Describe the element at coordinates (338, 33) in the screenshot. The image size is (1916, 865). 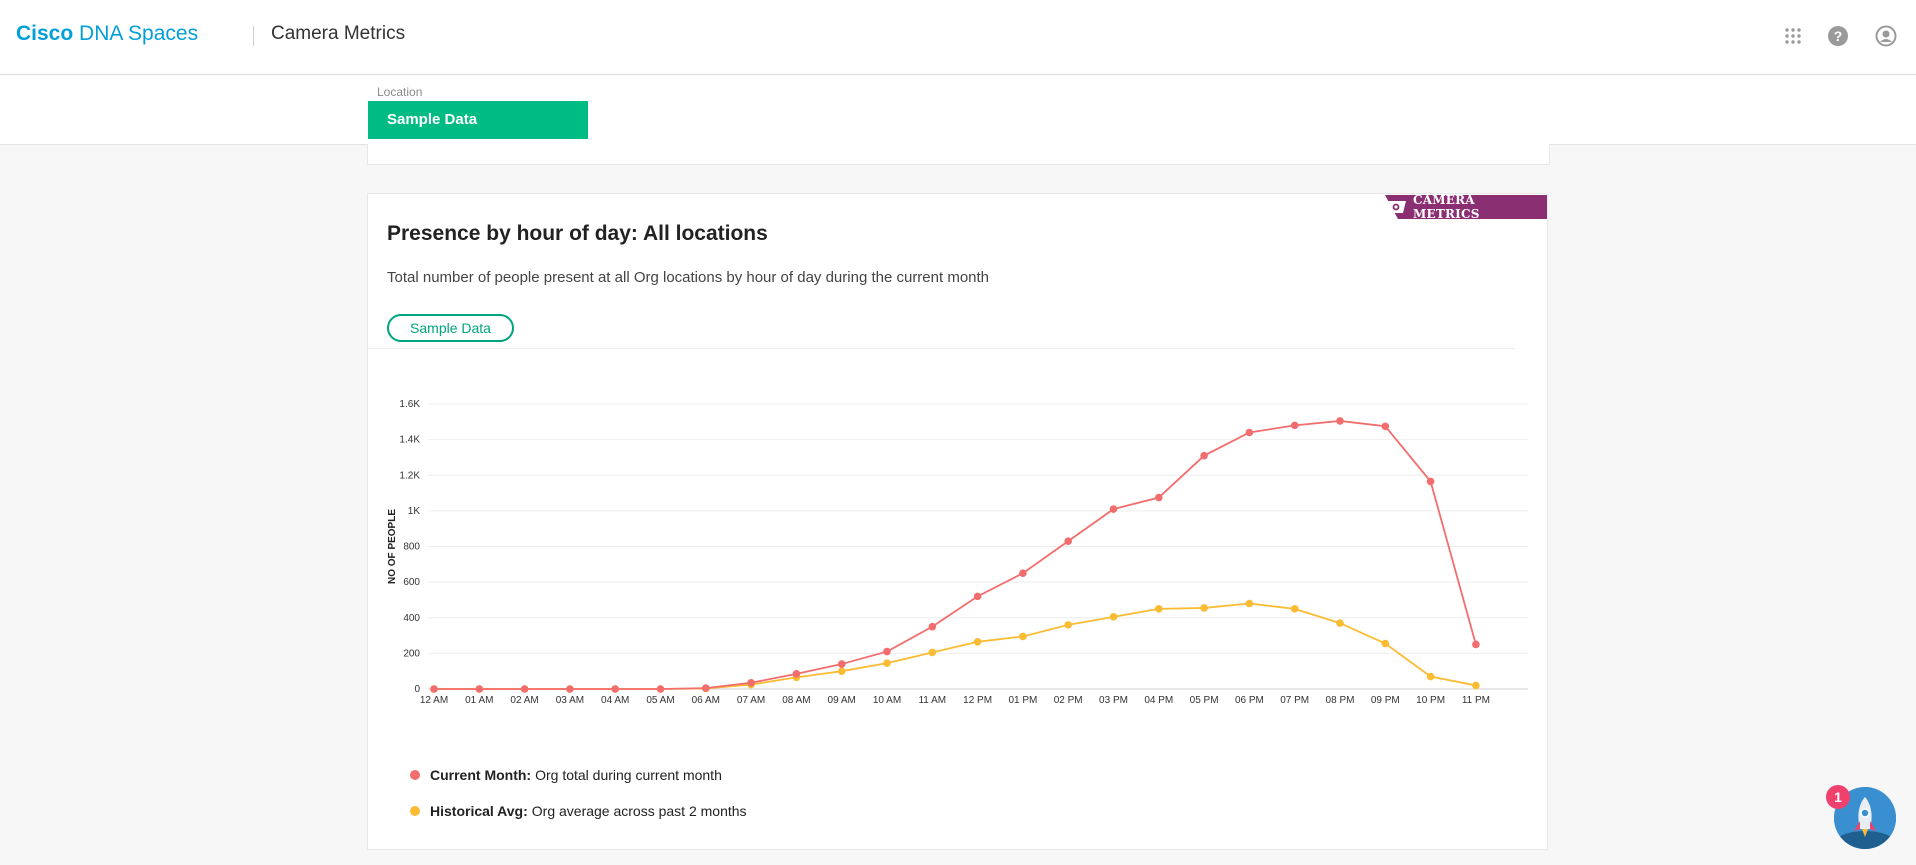
I see `page-title: Camera Metrics` at that location.